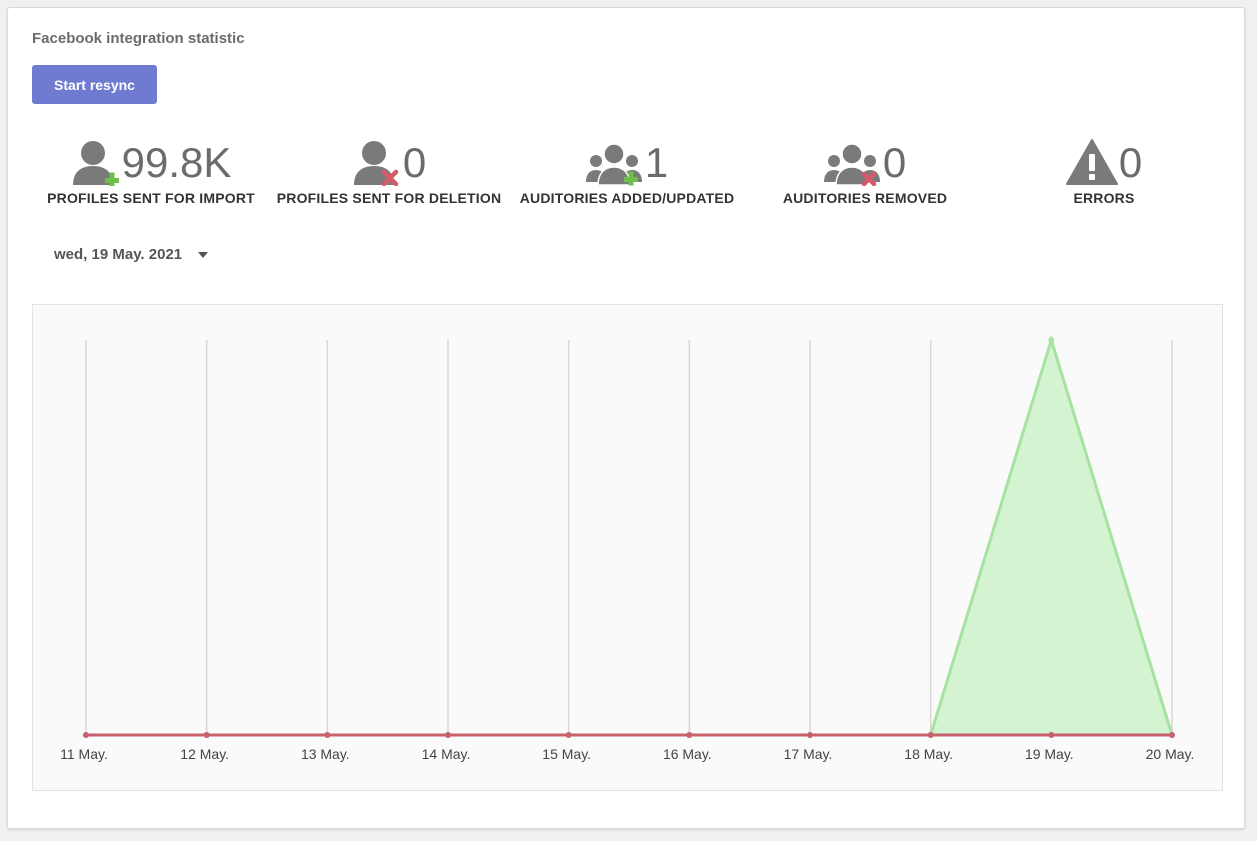 This screenshot has width=1257, height=841. I want to click on stat-profiles-deletion: 0 PROFILES SENT FOR DELETION, so click(389, 170).